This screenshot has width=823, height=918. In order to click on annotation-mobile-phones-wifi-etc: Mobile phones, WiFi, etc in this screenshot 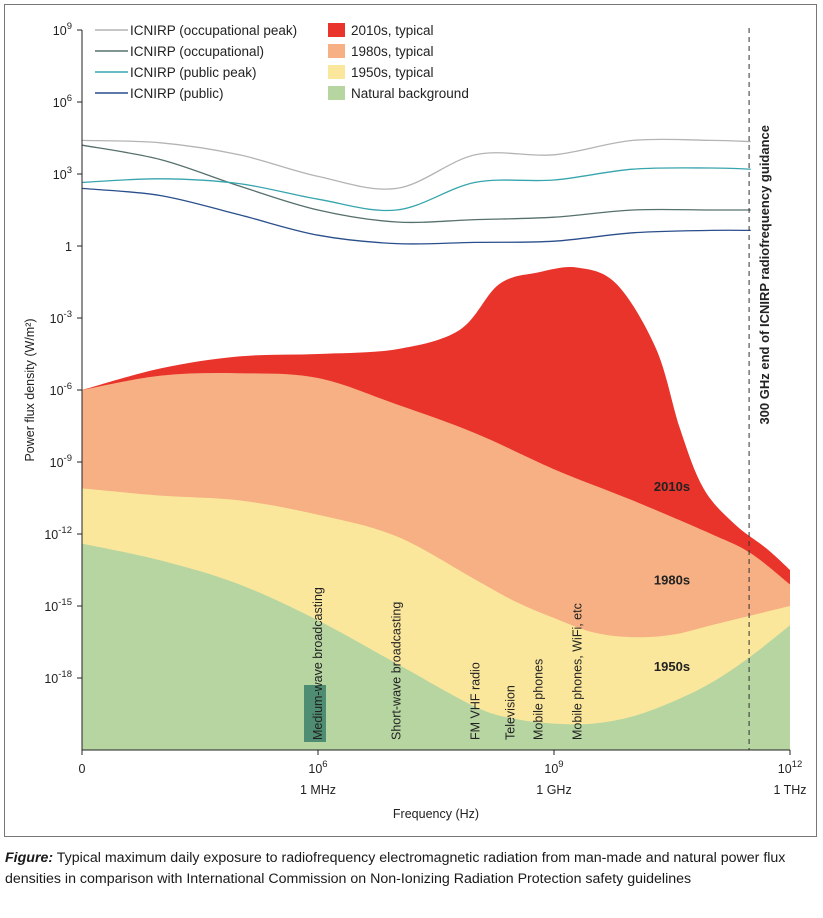, I will do `click(578, 671)`.